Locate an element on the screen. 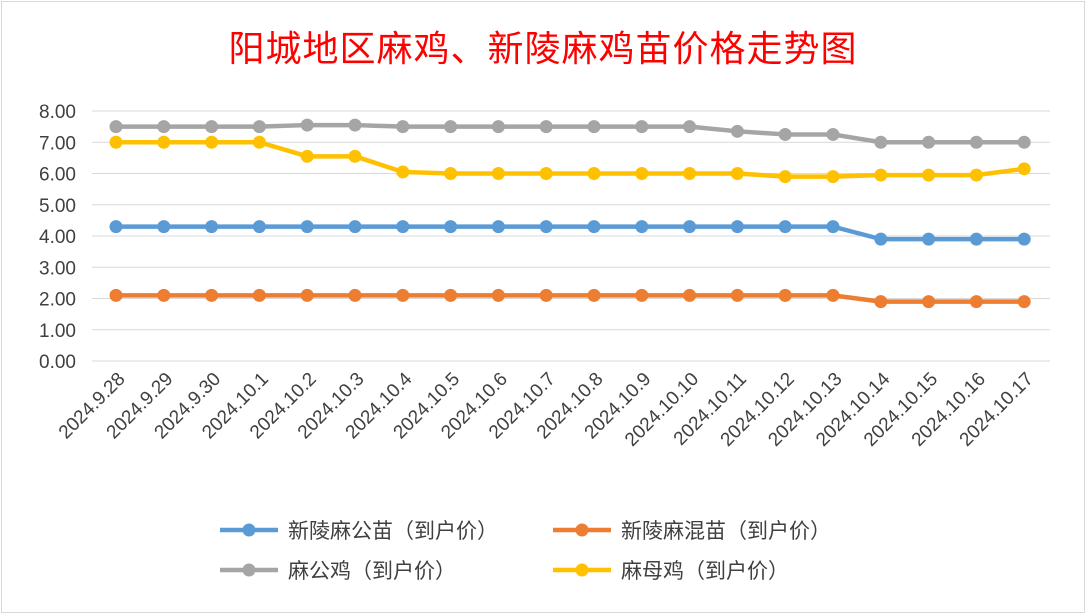  legend-item: 新陵麻公苗（到户价） is located at coordinates (359, 531).